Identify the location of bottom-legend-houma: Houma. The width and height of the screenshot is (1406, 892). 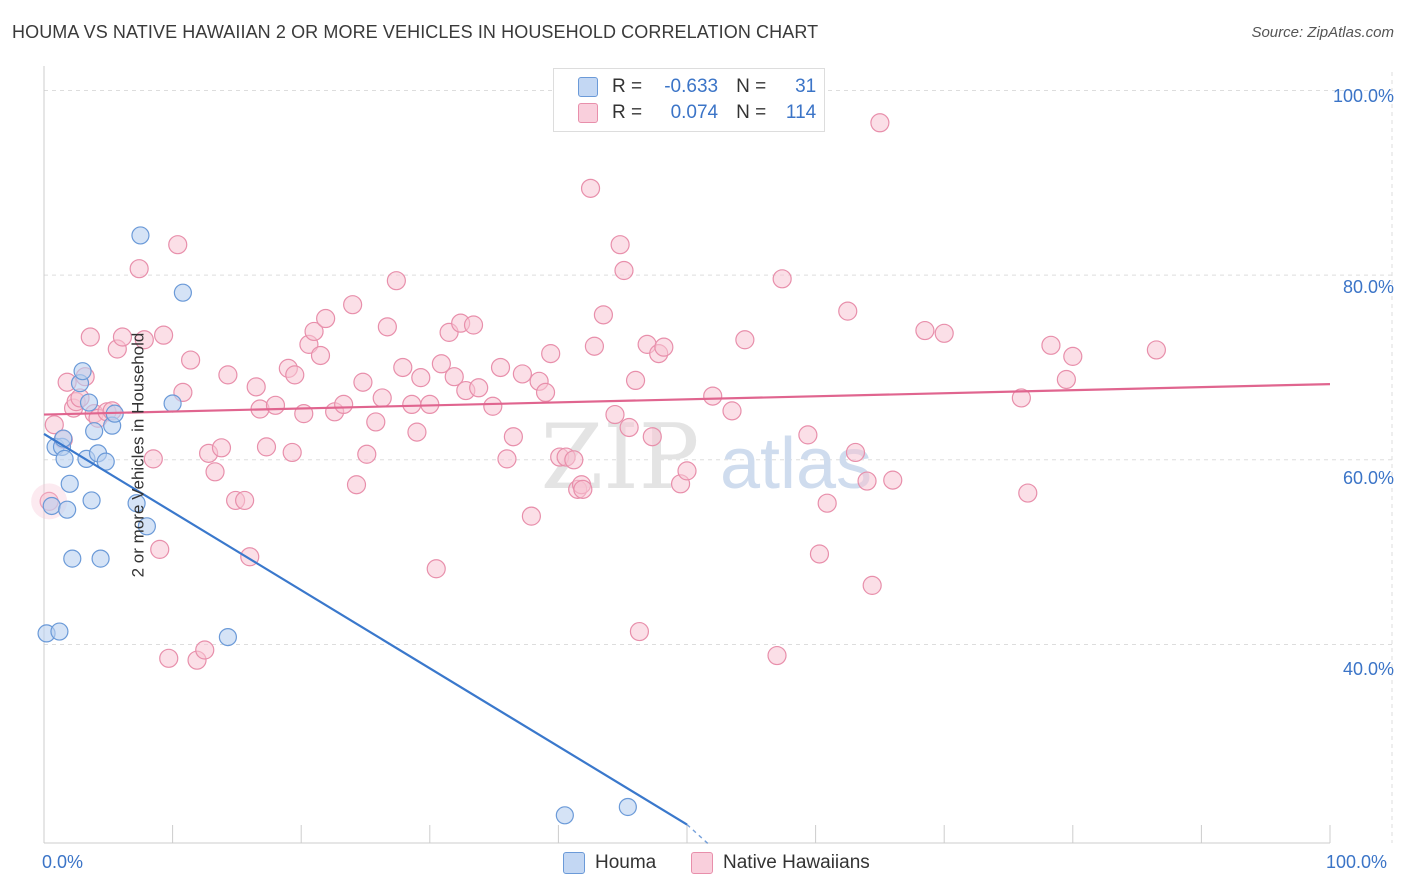
(609, 863).